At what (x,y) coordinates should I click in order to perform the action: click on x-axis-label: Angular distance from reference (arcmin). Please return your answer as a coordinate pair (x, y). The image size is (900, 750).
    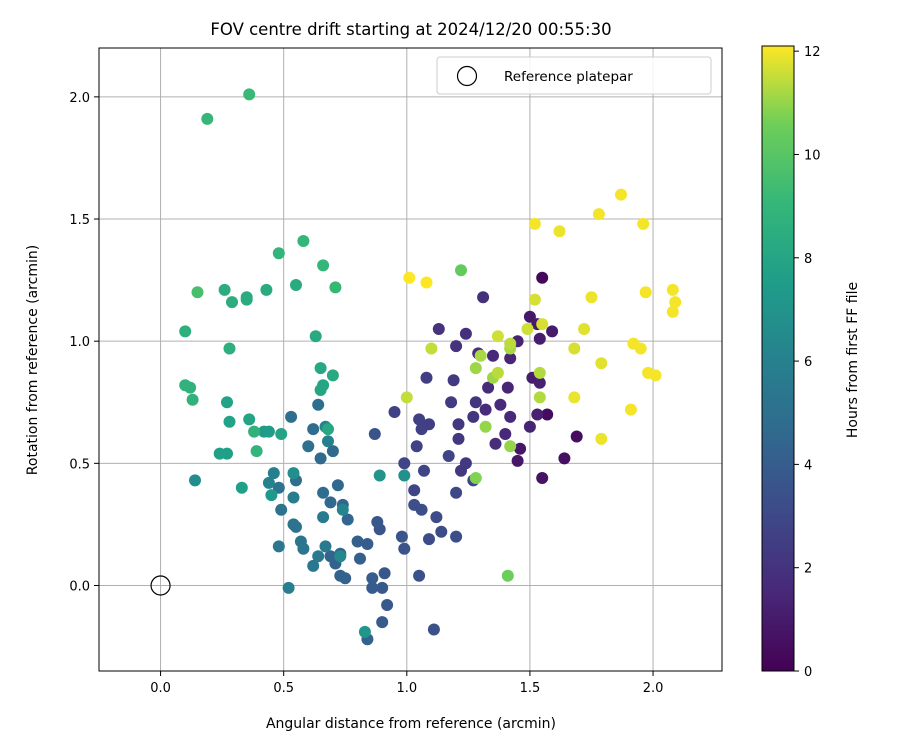
    Looking at the image, I should click on (411, 724).